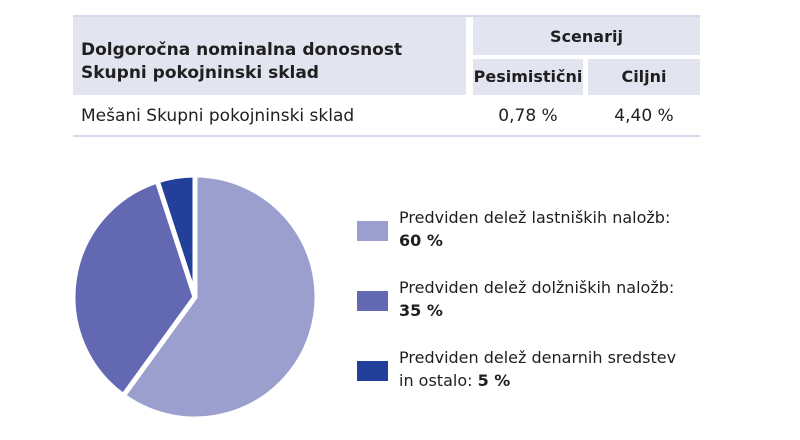 The height and width of the screenshot is (440, 800). What do you see at coordinates (557, 241) in the screenshot?
I see `legend-item-lastniske: Predviden delež lastniških naložb: 60 %` at bounding box center [557, 241].